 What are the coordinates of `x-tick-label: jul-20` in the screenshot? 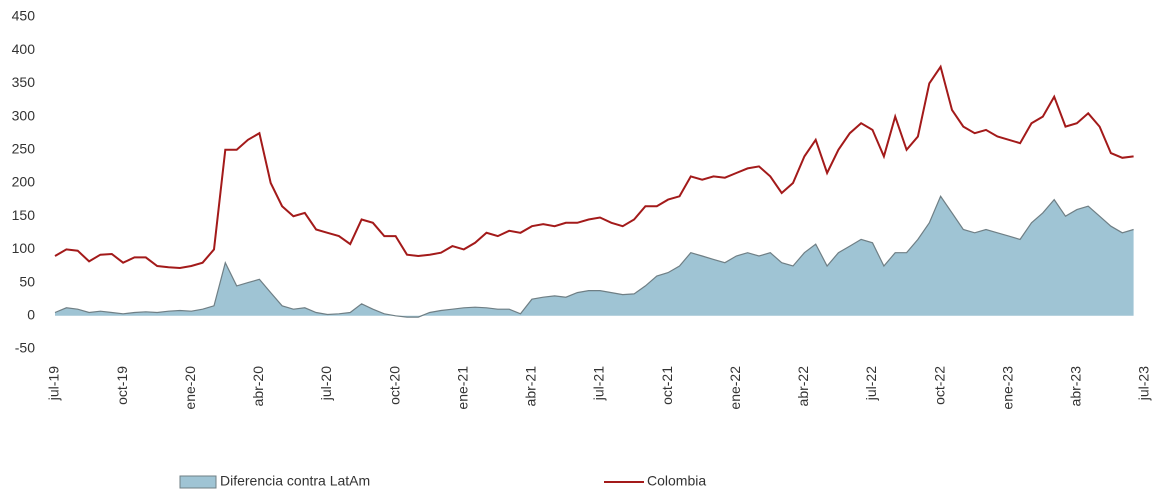 It's located at (326, 383).